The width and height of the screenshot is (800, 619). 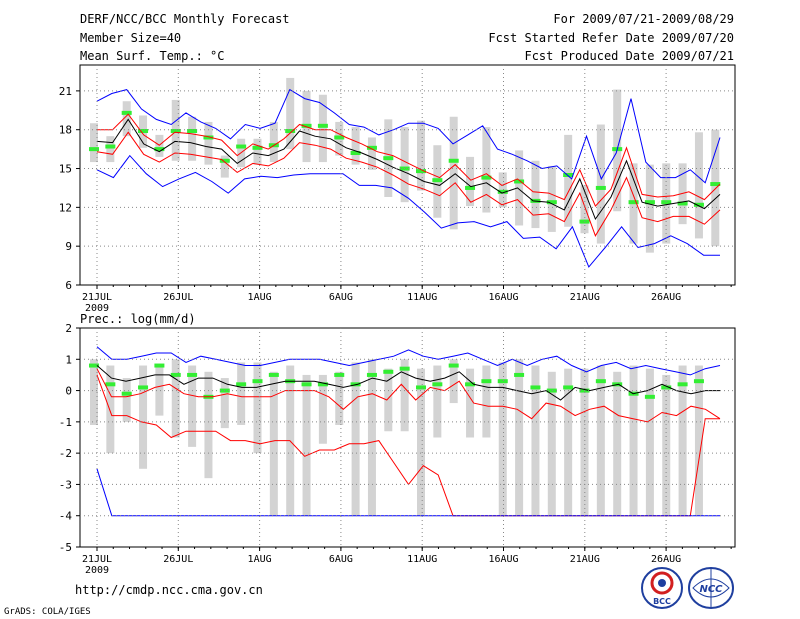 What do you see at coordinates (711, 589) in the screenshot?
I see `ncc-logo-text: NCC` at bounding box center [711, 589].